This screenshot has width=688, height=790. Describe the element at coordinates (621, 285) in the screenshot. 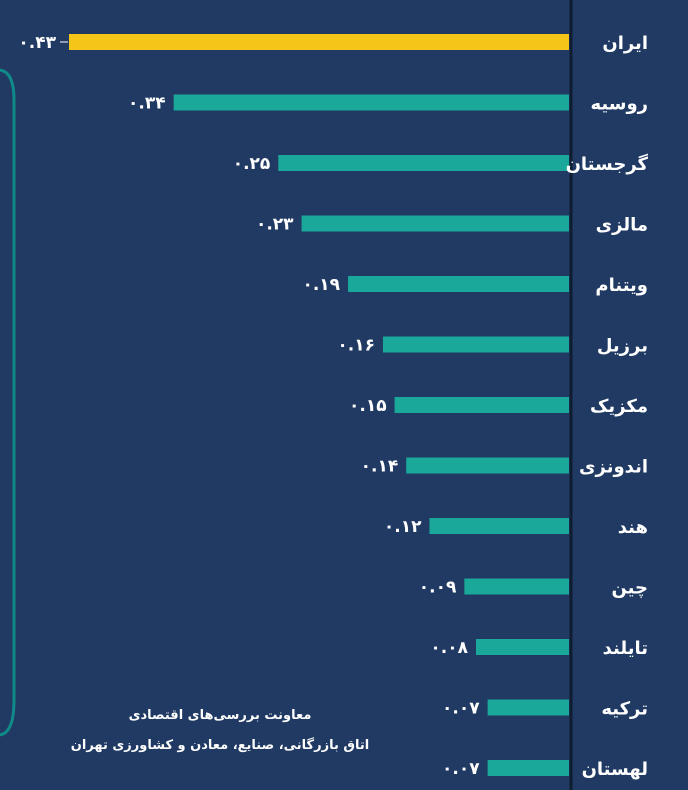

I see `category-label: ویتنام` at that location.